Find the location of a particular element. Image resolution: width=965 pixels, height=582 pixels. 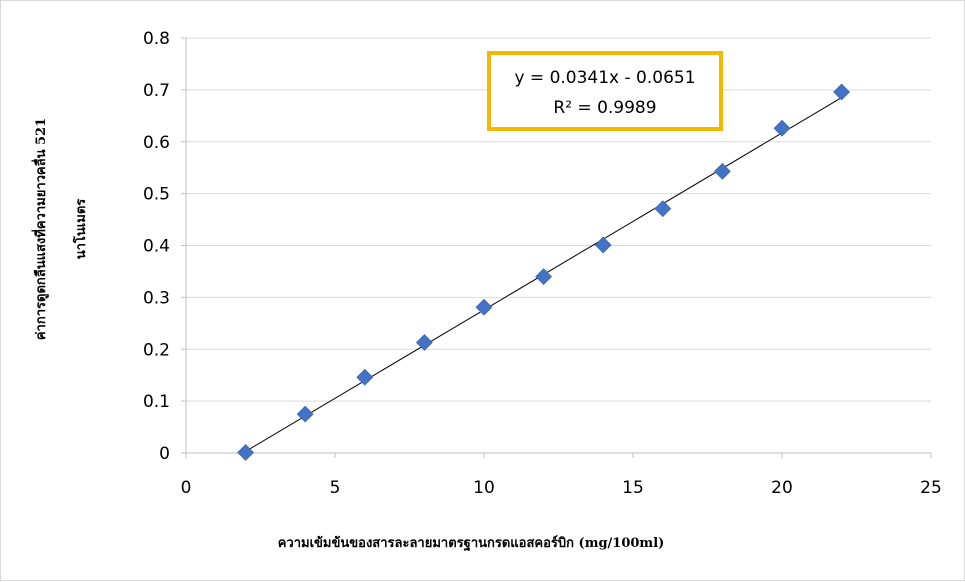

x-tick-label: 20 is located at coordinates (782, 488).